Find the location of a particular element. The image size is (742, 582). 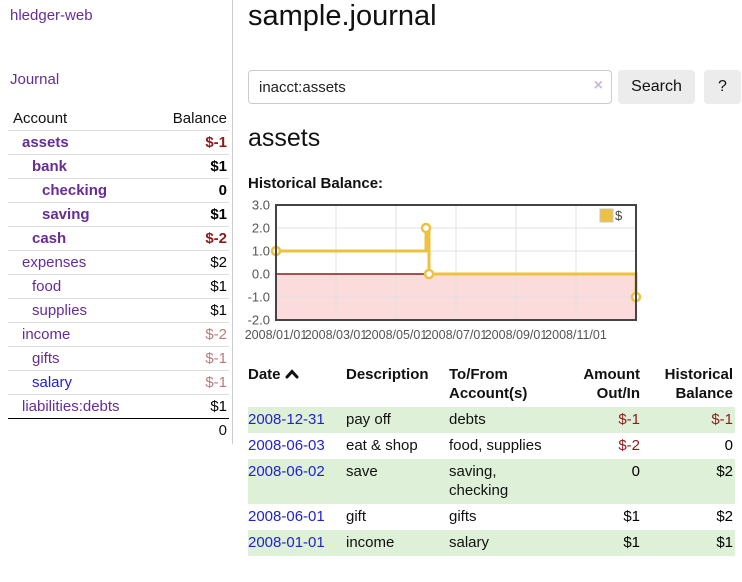

transaction-date-cell: 2008-01-01 is located at coordinates (297, 543).